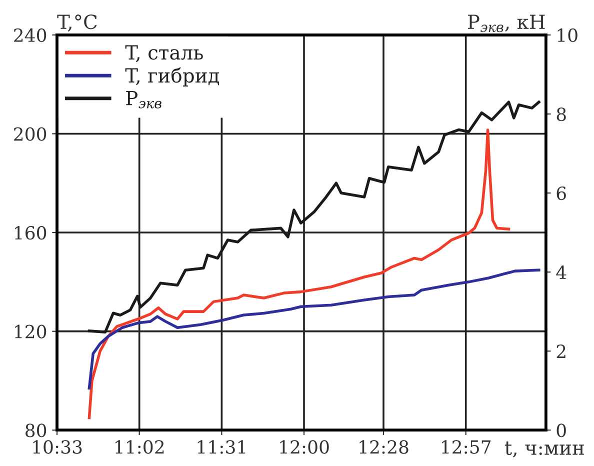 The width and height of the screenshot is (594, 466). Describe the element at coordinates (30, 331) in the screenshot. I see `y-tick-label: 120` at that location.